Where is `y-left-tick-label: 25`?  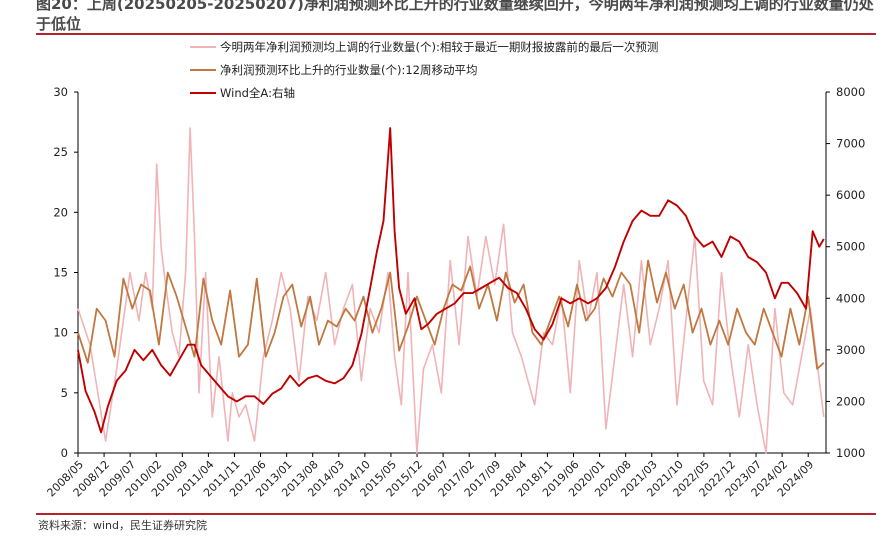
y-left-tick-label: 25 is located at coordinates (60, 152).